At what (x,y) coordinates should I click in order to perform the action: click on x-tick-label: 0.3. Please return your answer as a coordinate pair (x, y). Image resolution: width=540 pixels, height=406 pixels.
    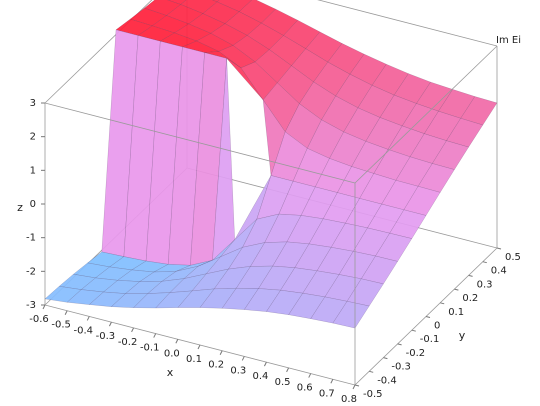
    Looking at the image, I should click on (238, 370).